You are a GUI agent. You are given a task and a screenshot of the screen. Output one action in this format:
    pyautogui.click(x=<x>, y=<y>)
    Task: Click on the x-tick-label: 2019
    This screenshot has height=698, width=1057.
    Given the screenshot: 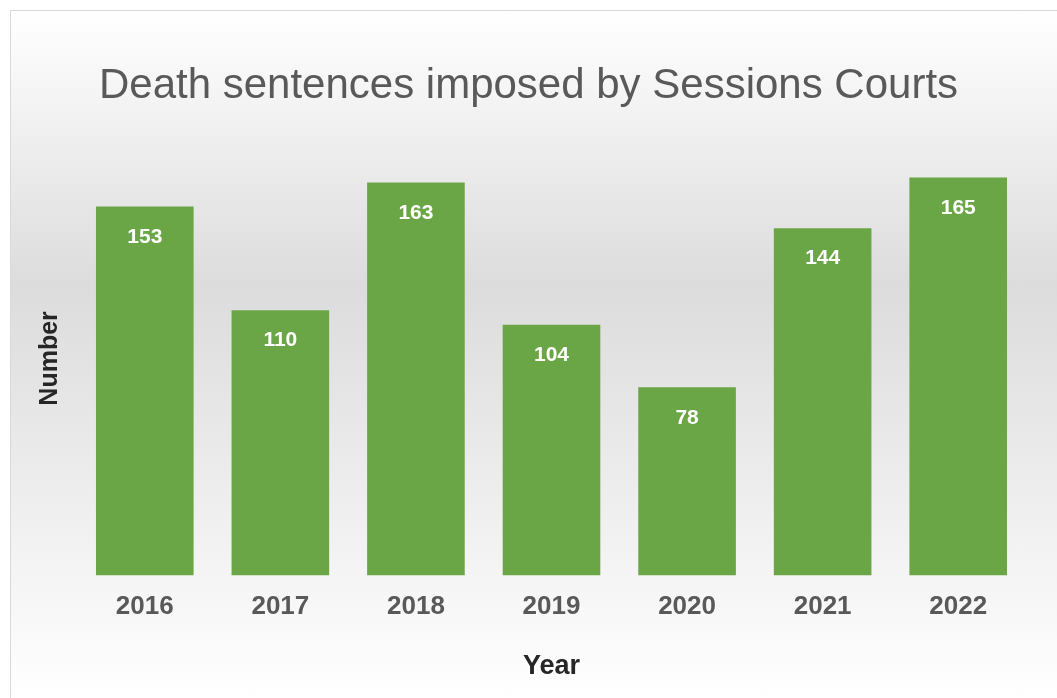 What is the action you would take?
    pyautogui.click(x=551, y=605)
    